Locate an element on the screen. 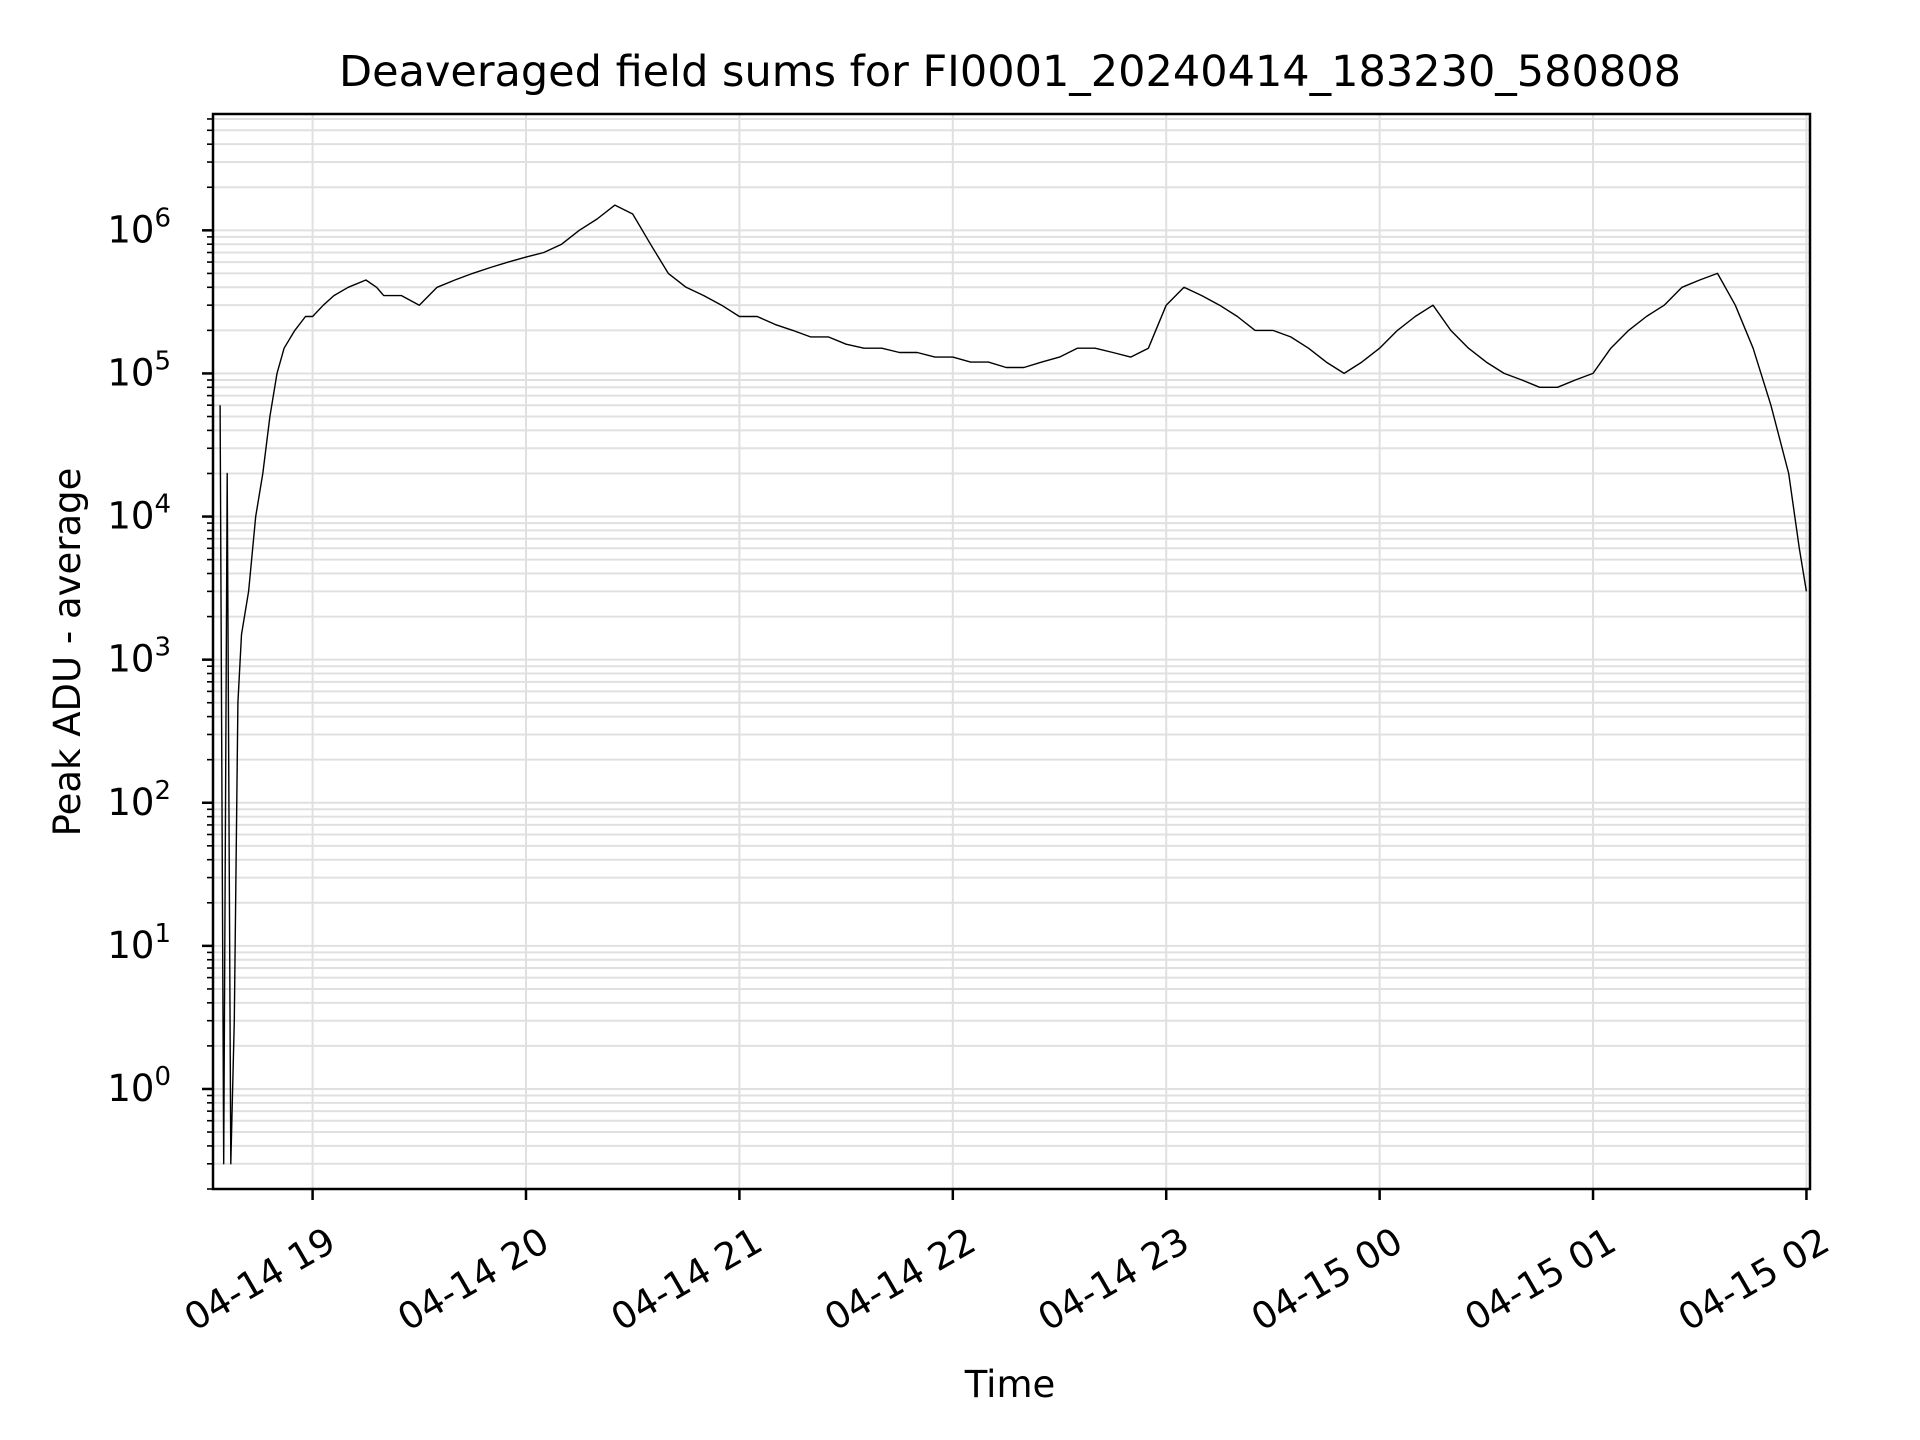  x-tick-label: 04-15 00 is located at coordinates (1327, 1279).